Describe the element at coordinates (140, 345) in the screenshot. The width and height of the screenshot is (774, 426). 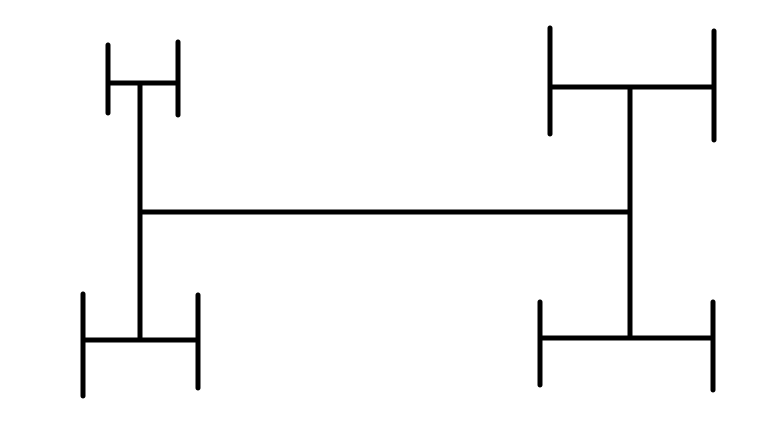
I see `bottom-left-h` at that location.